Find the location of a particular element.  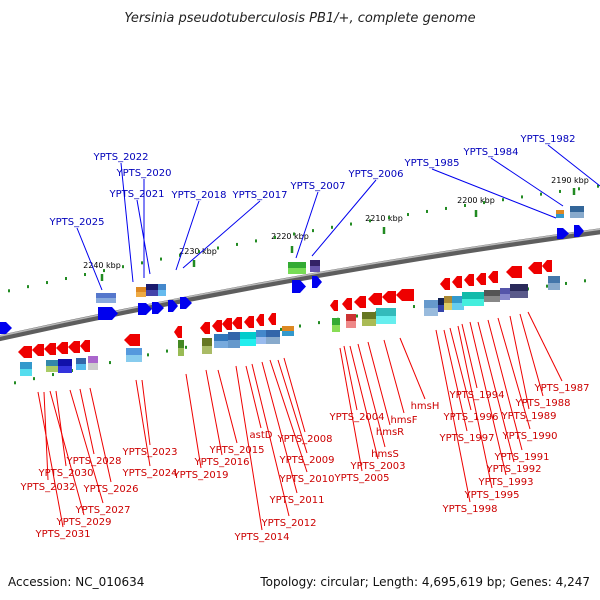

reverse-gene-label: YPTS_2005 is located at coordinates (361, 478).